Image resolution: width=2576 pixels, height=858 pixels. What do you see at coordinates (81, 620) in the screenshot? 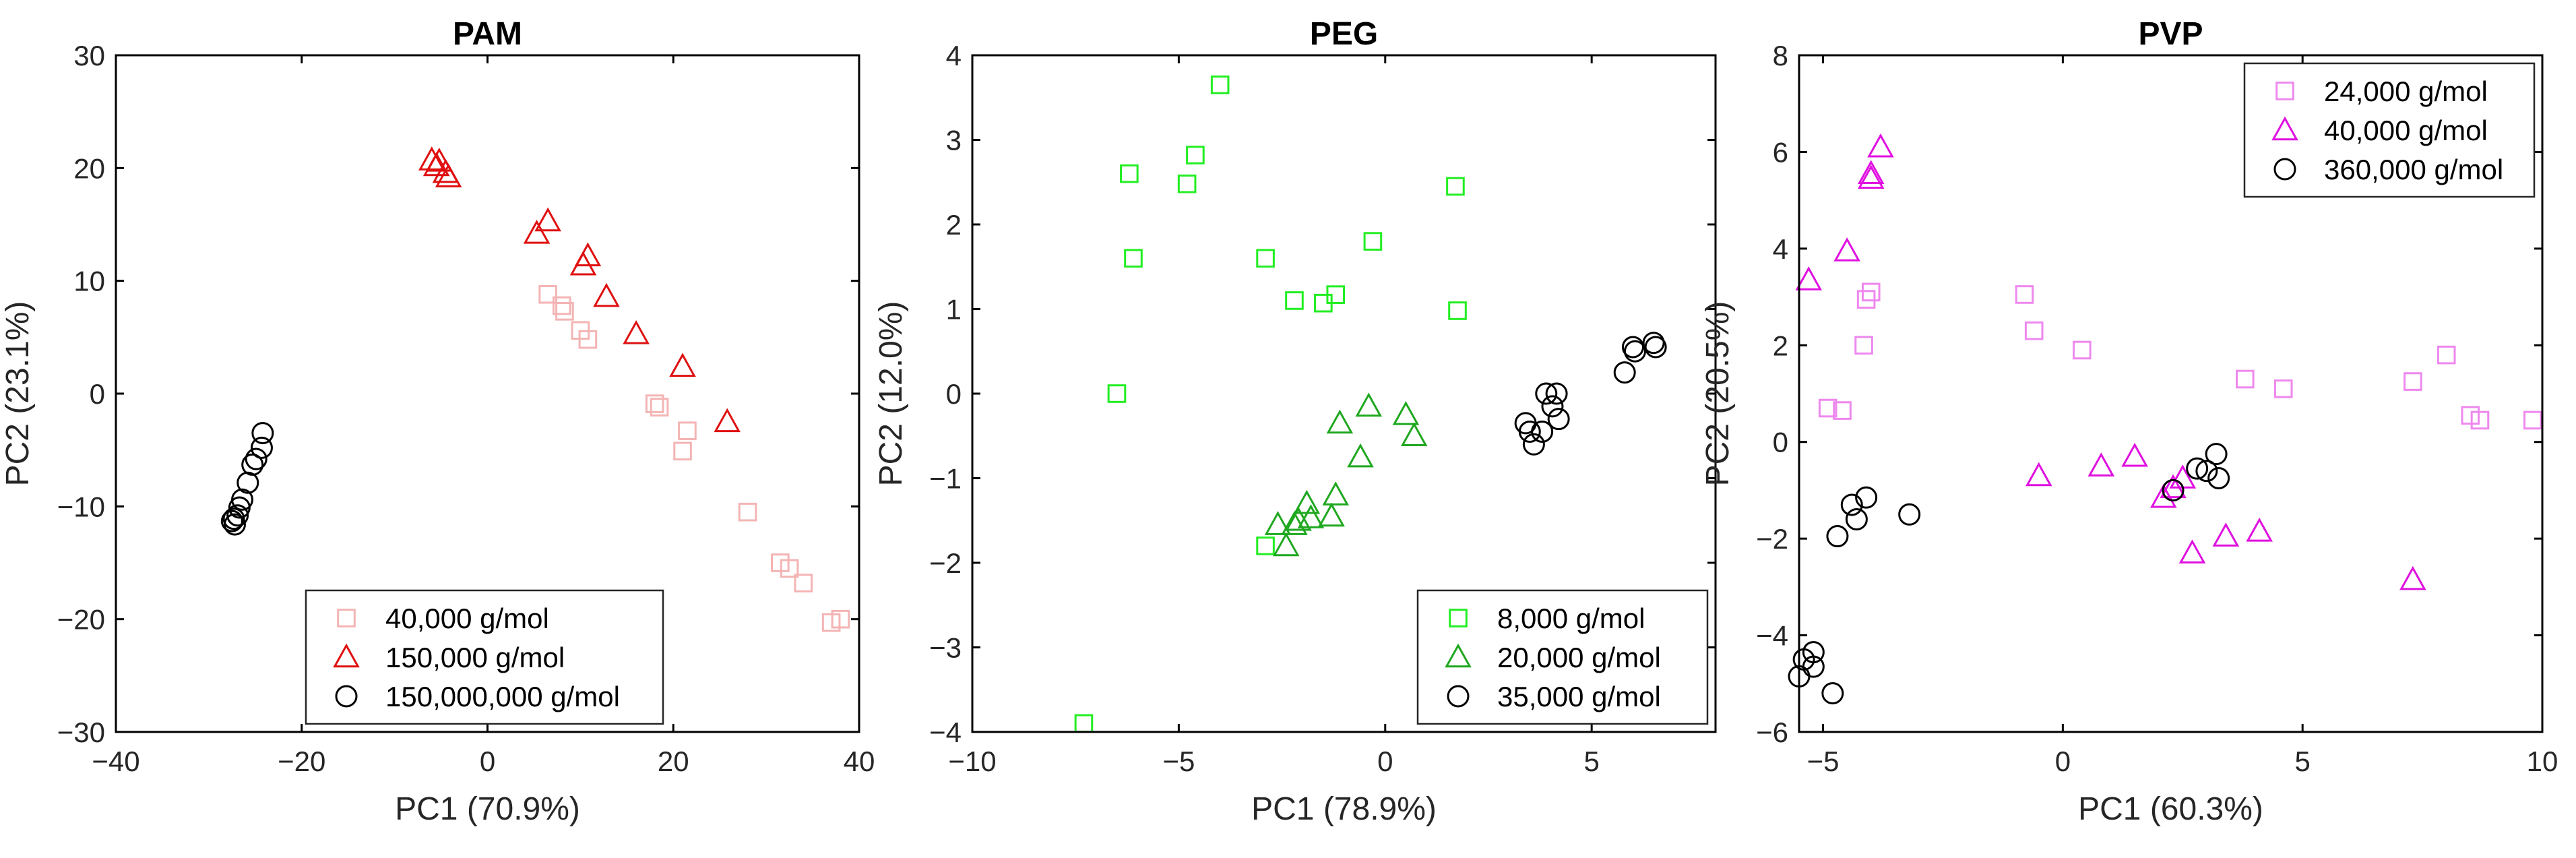
I see `y-tick-label: −20` at bounding box center [81, 620].